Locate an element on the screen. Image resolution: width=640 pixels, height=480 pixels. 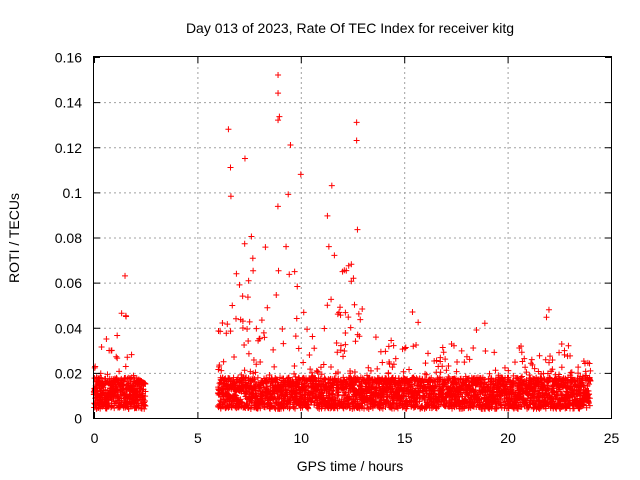
y-tick-label: 0 is located at coordinates (78, 419).